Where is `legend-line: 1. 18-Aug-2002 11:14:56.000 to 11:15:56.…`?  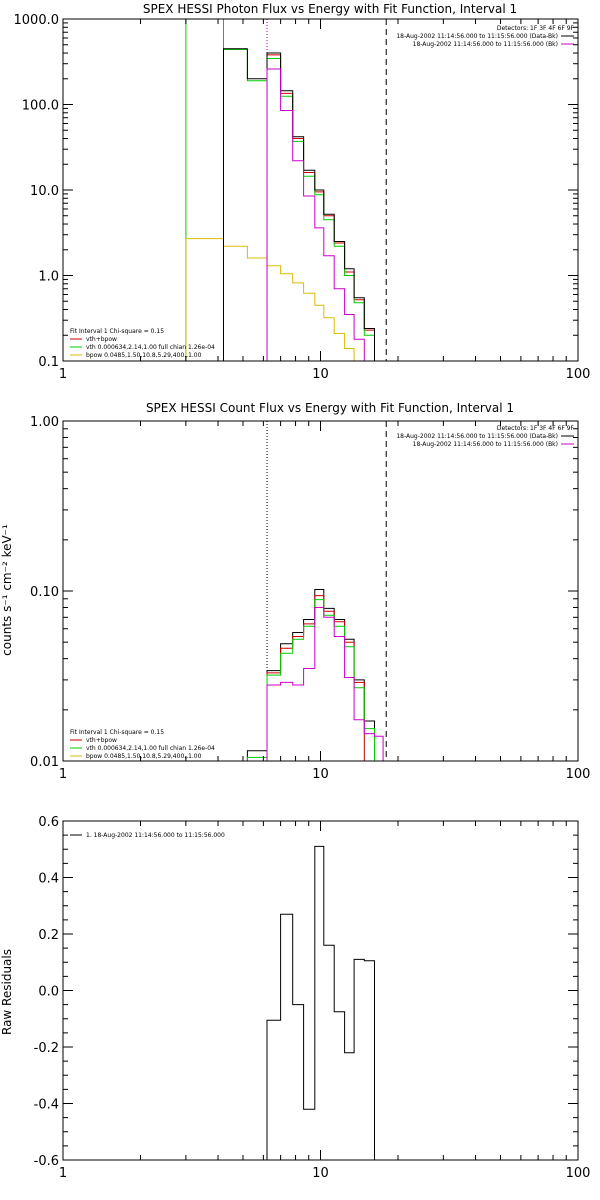 legend-line: 1. 18-Aug-2002 11:14:56.000 to 11:15:56.… is located at coordinates (155, 835).